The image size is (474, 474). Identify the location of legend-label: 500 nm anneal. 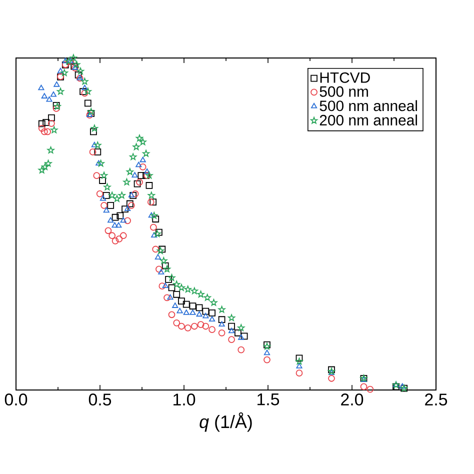
(368, 106).